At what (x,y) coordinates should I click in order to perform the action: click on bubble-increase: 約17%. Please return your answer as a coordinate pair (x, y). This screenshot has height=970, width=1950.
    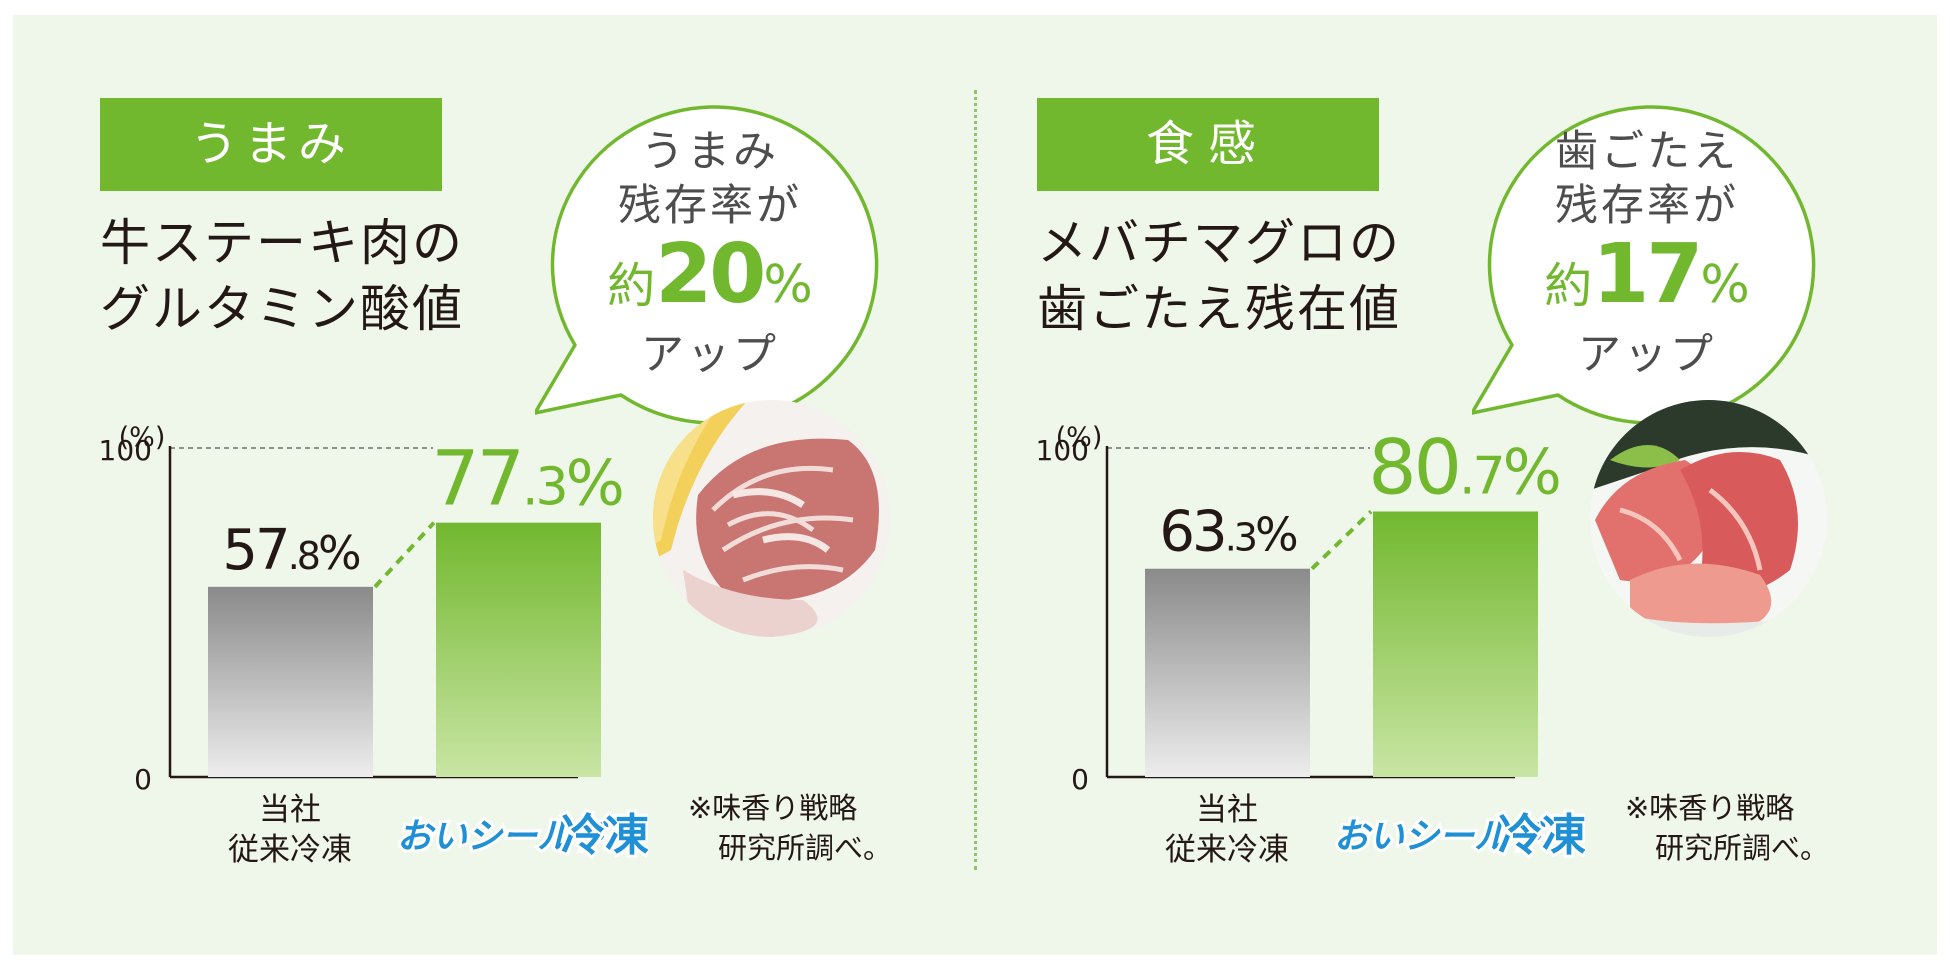
    Looking at the image, I should click on (1647, 280).